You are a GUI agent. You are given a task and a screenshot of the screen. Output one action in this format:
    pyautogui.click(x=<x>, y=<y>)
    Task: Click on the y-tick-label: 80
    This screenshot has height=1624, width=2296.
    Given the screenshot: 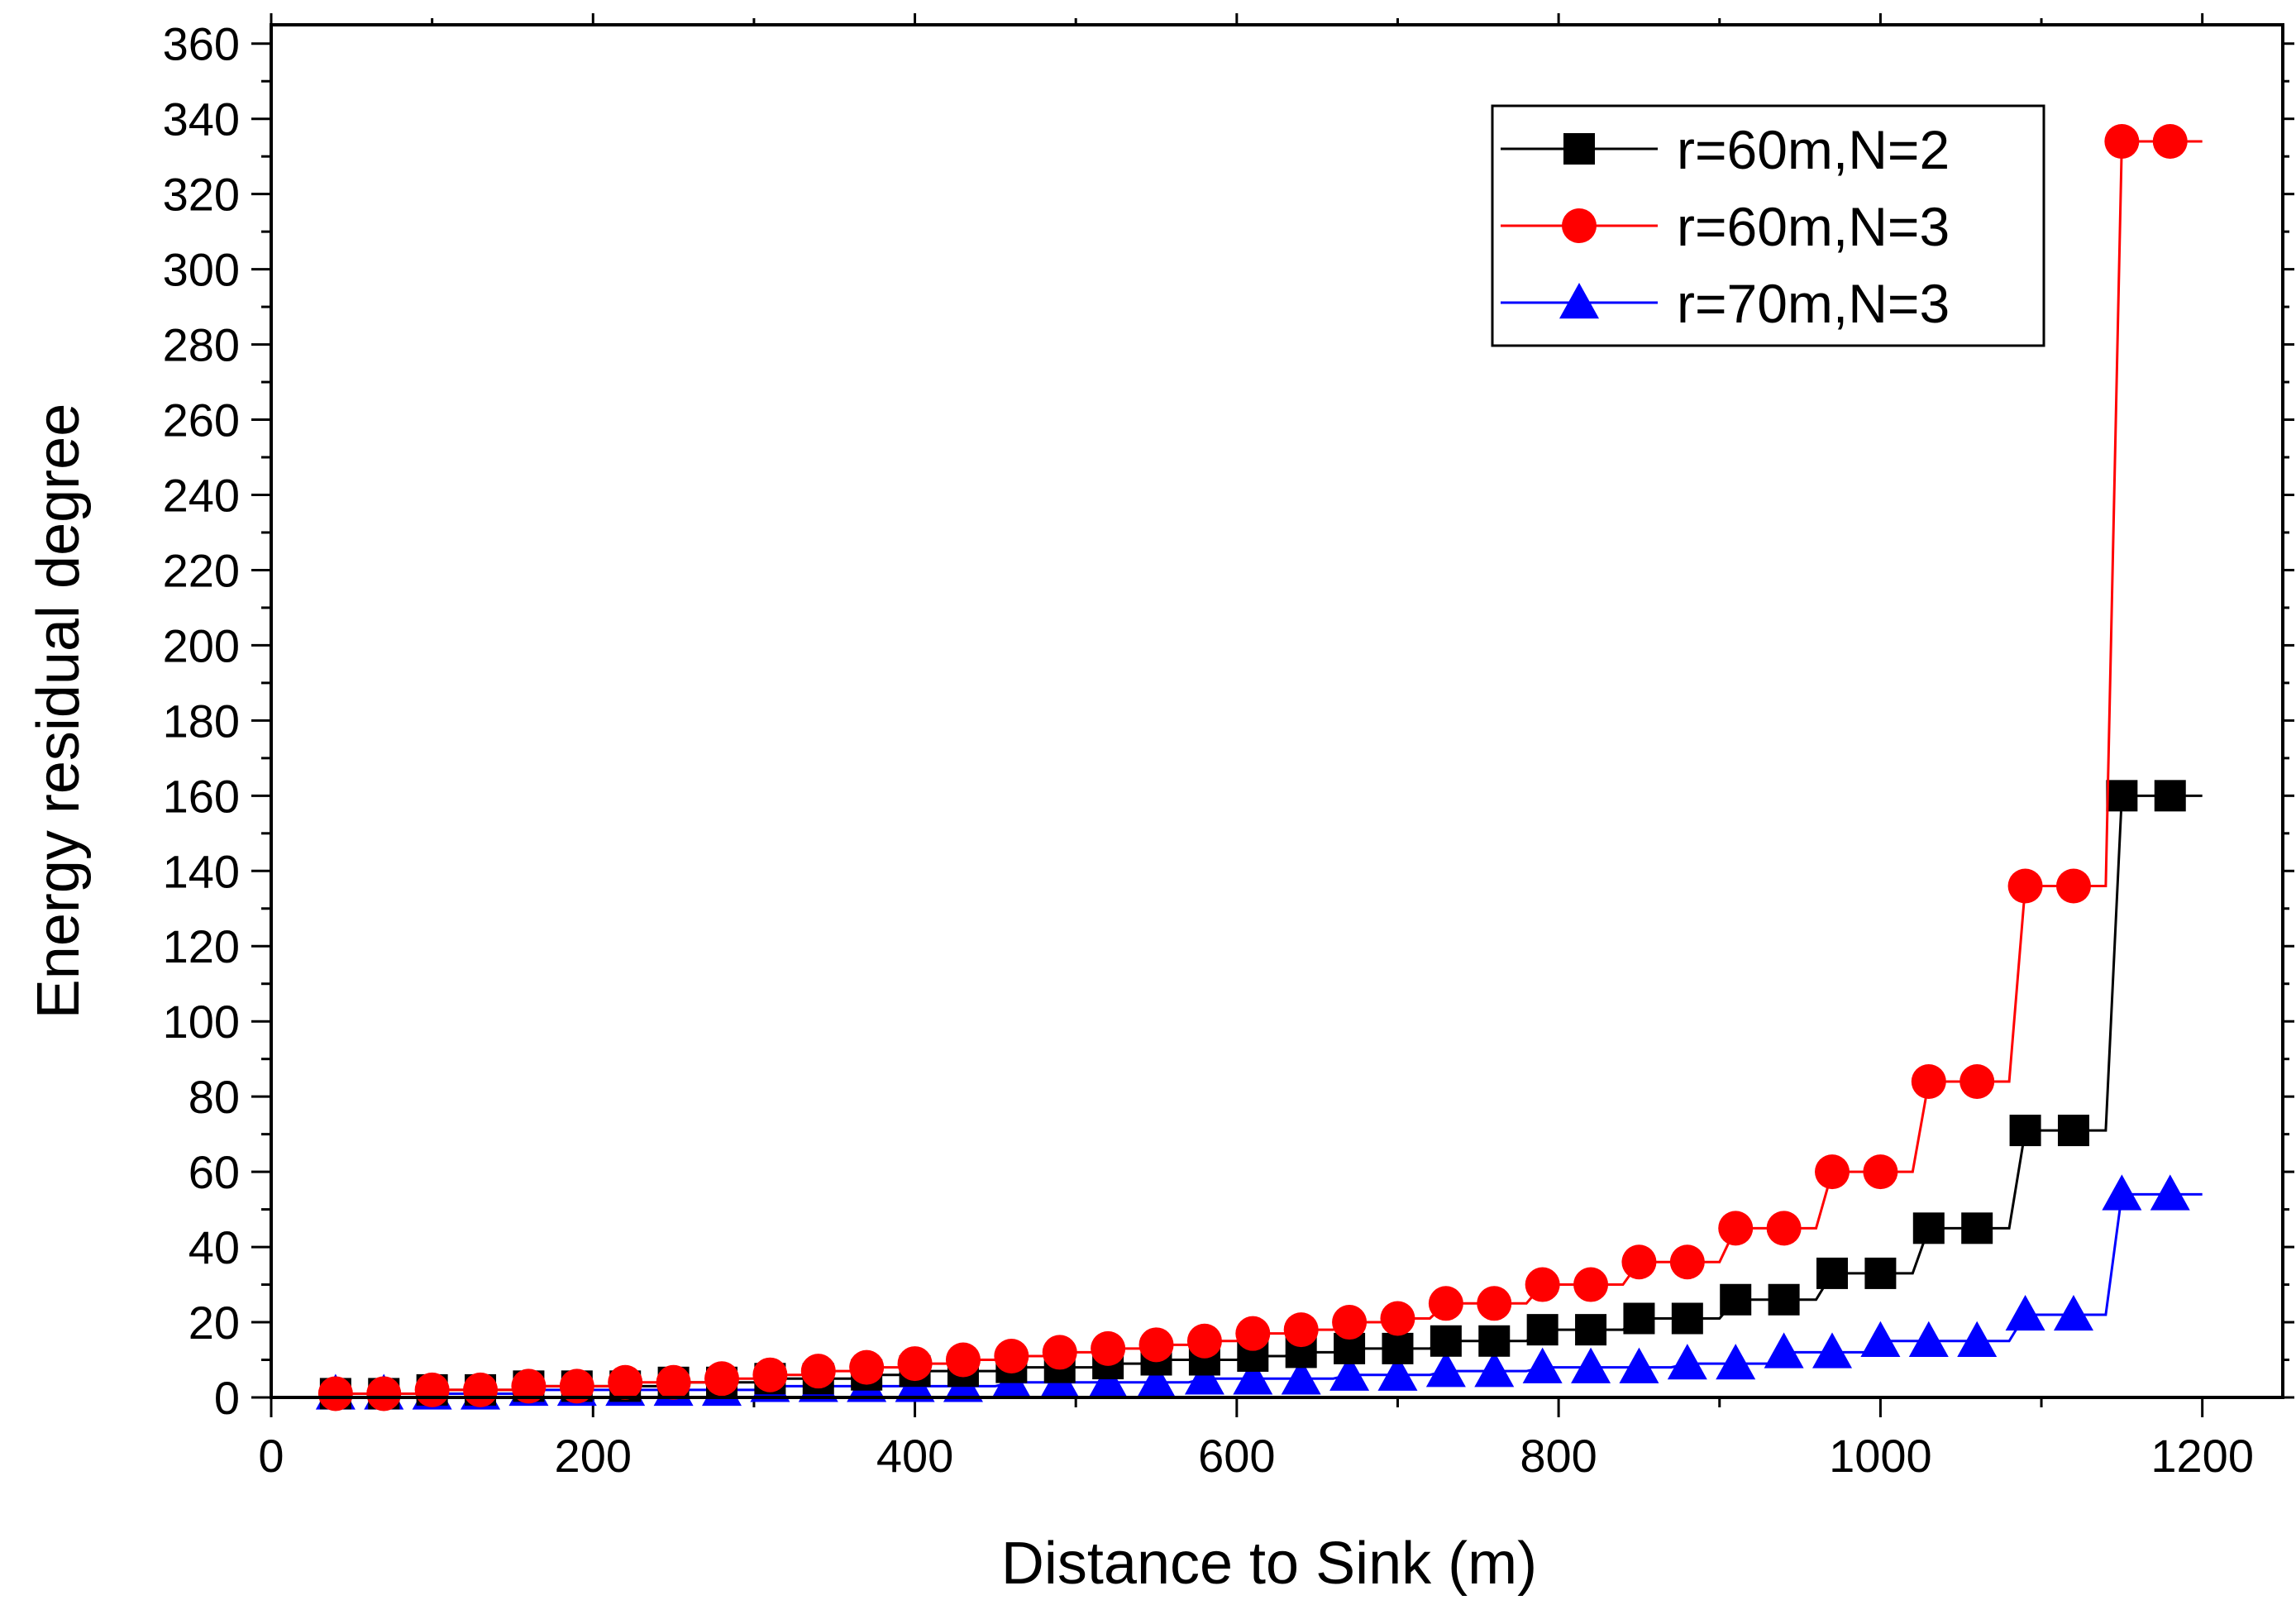 What is the action you would take?
    pyautogui.click(x=214, y=1097)
    